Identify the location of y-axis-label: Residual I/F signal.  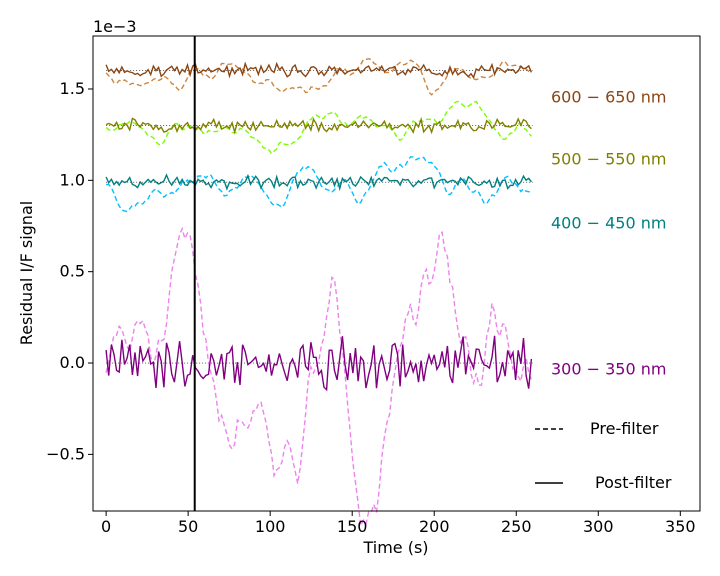
(26, 273).